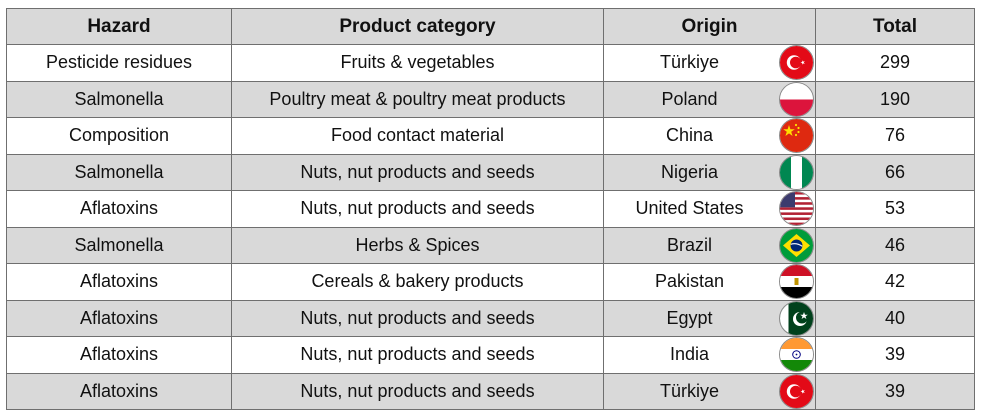  I want to click on table-row: Salmonella Herbs & Spices Brazil 46, so click(490, 245).